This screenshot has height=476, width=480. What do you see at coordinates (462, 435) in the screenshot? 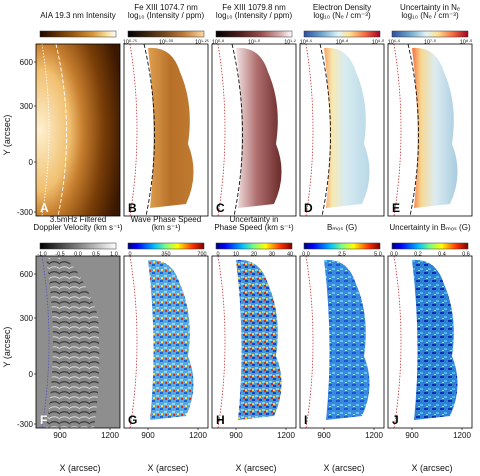
I see `x-tick-4-1: 1200` at bounding box center [462, 435].